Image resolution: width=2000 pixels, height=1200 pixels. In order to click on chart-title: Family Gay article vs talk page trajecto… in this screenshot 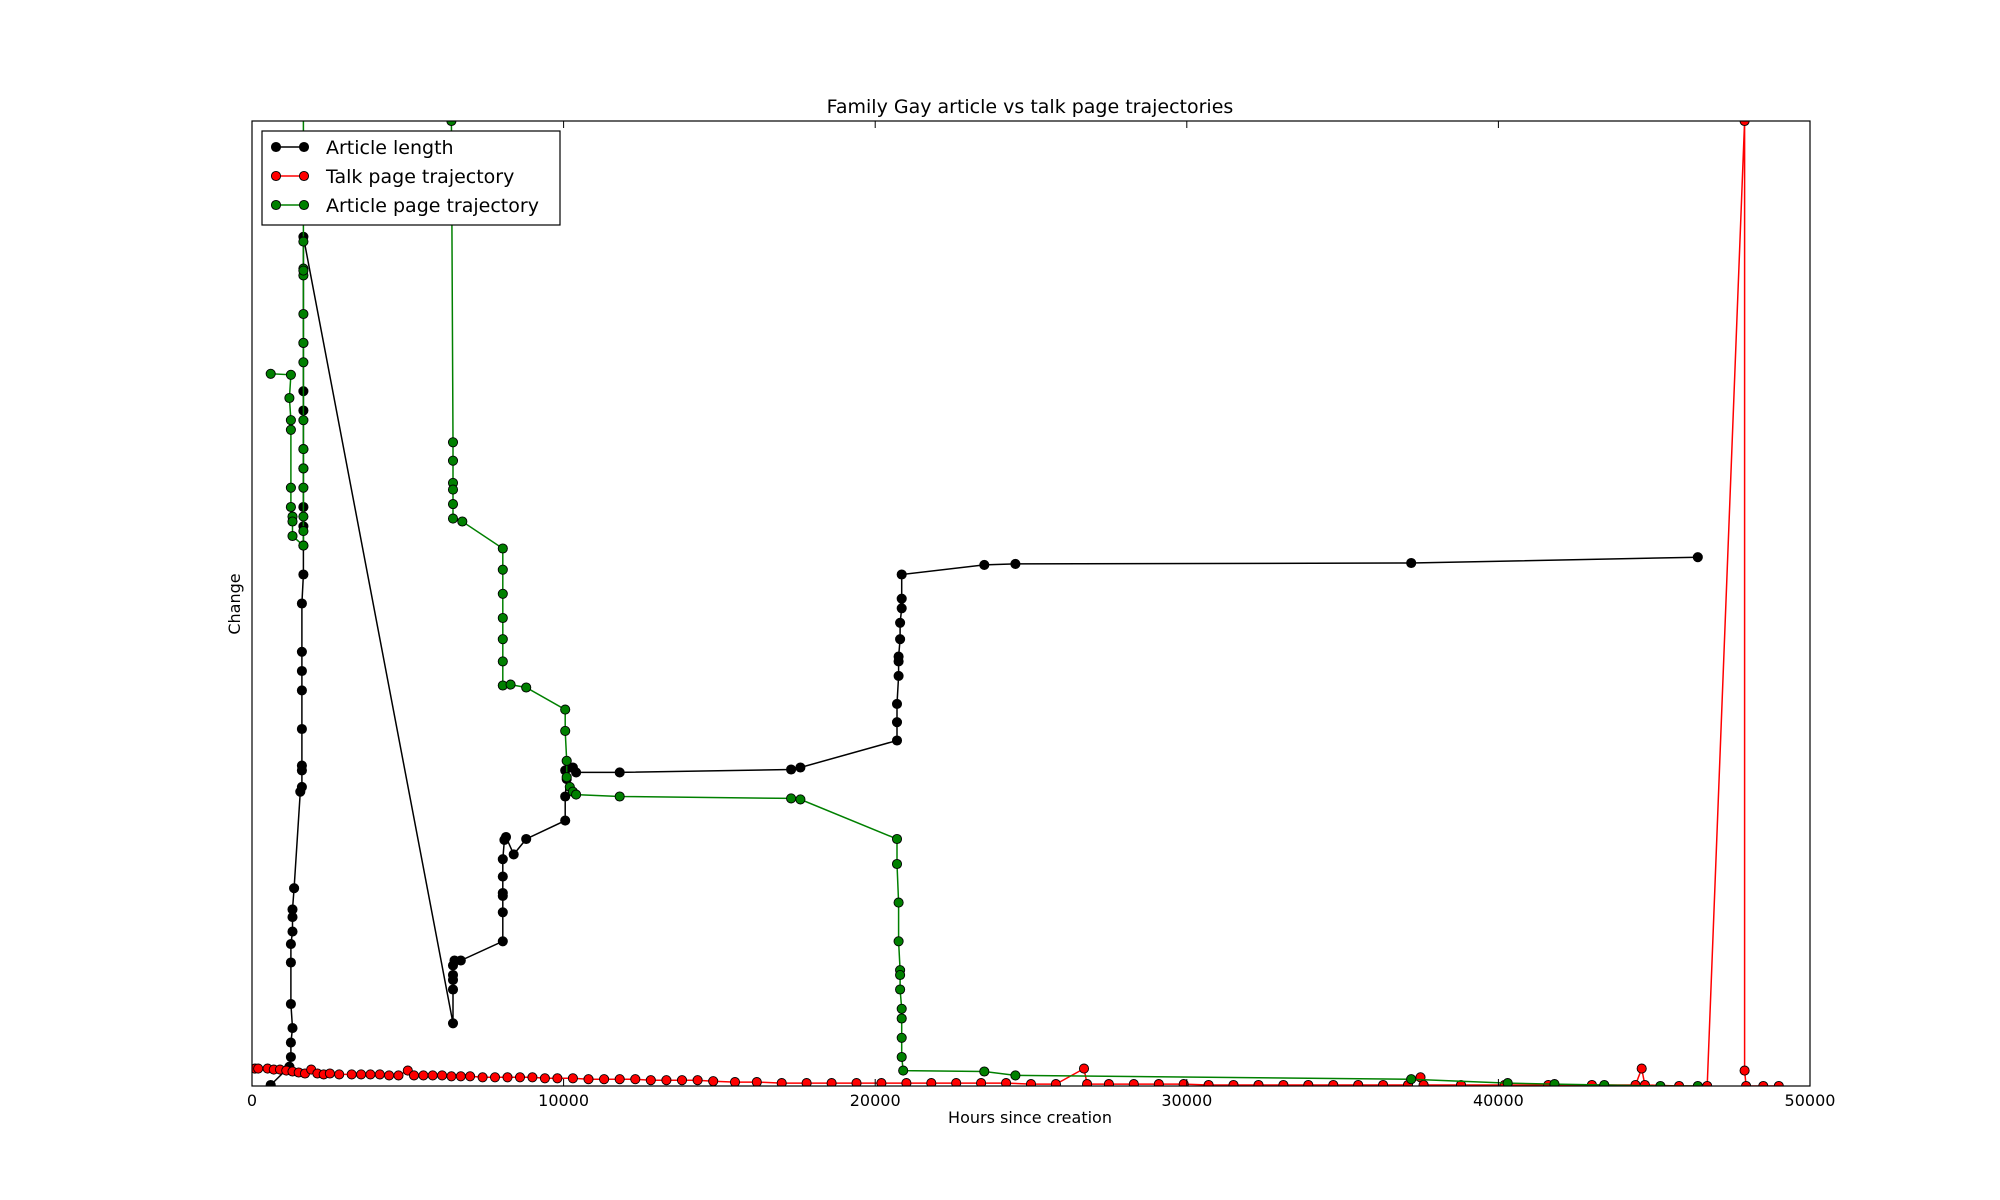, I will do `click(1030, 107)`.